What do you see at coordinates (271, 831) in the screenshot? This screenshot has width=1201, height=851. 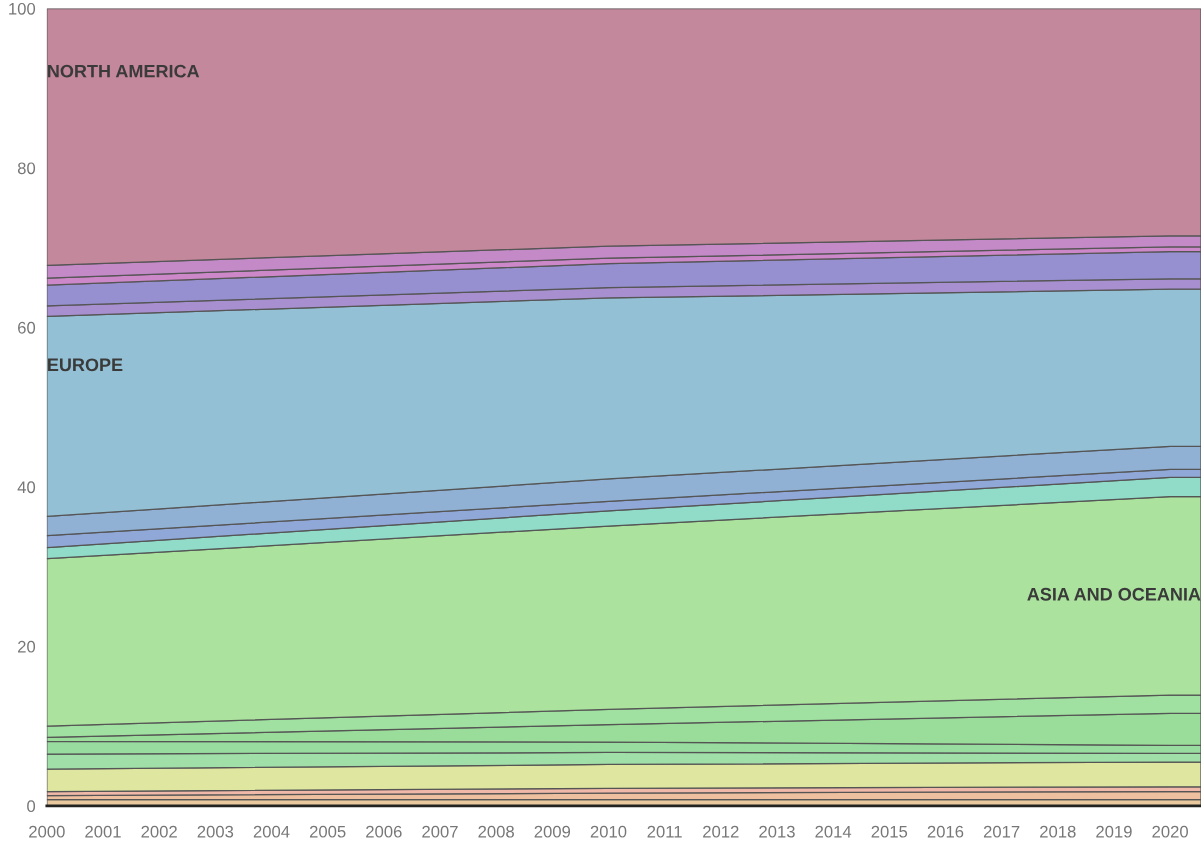 I see `x-tick-label: 2004` at bounding box center [271, 831].